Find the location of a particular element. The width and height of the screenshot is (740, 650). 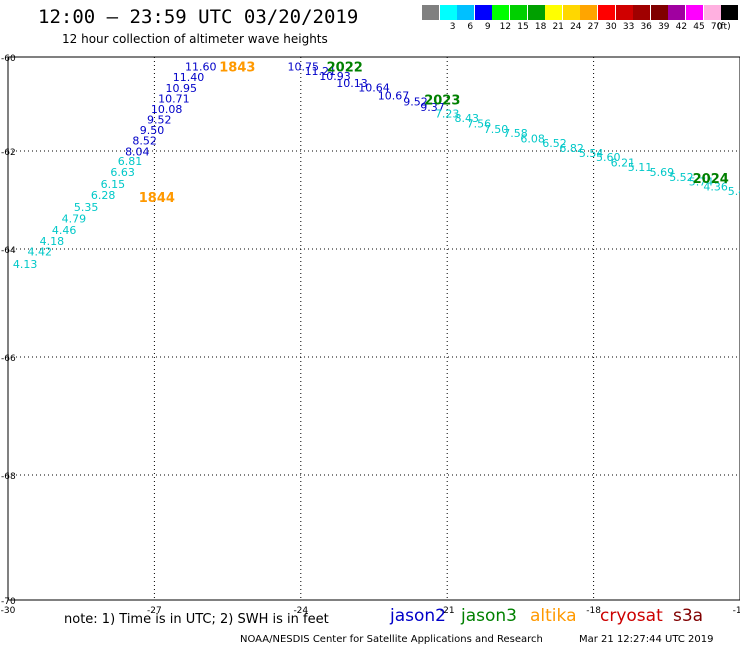

wave-height-label: 6.08 is located at coordinates (532, 138).